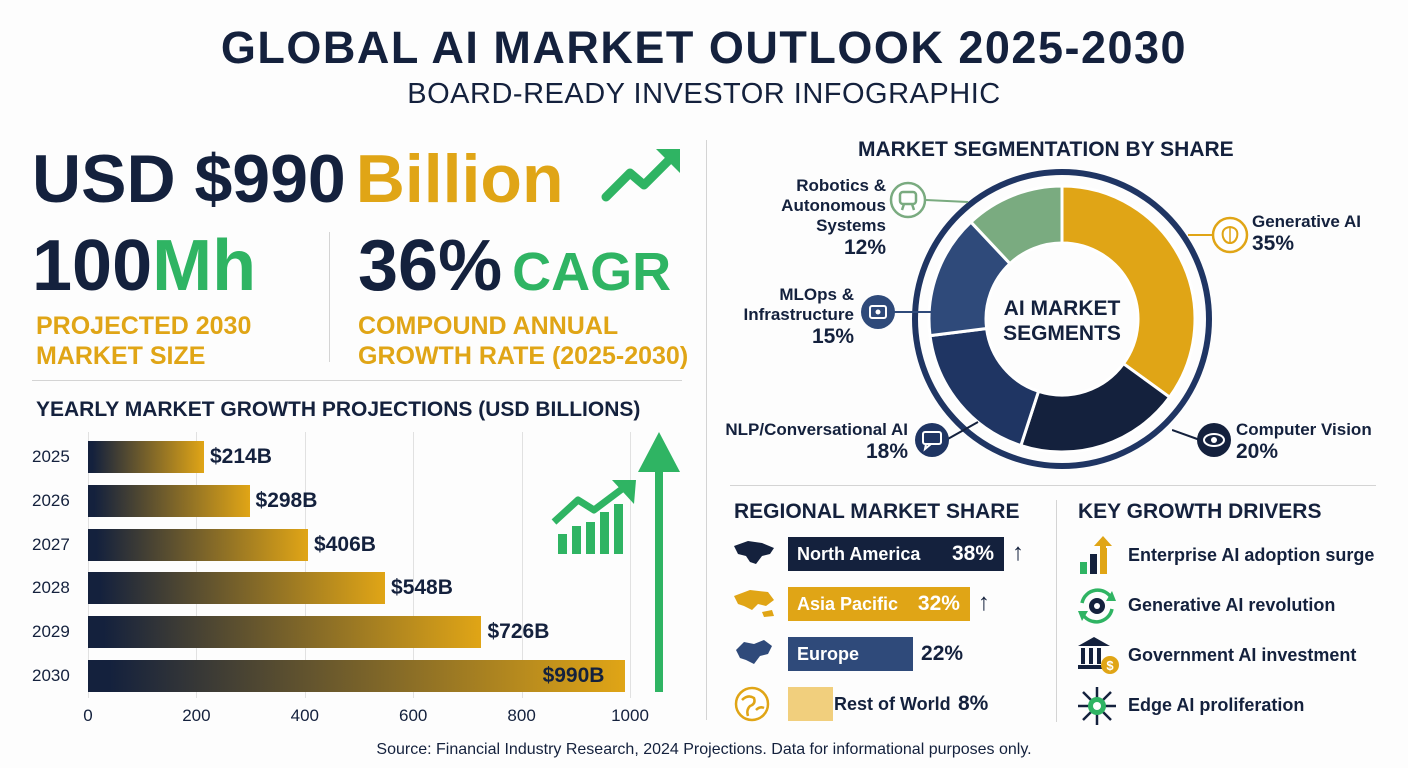 The height and width of the screenshot is (768, 1408). Describe the element at coordinates (1046, 149) in the screenshot. I see `segmentation-title: MARKET SEGMENTATION BY SHARE` at that location.